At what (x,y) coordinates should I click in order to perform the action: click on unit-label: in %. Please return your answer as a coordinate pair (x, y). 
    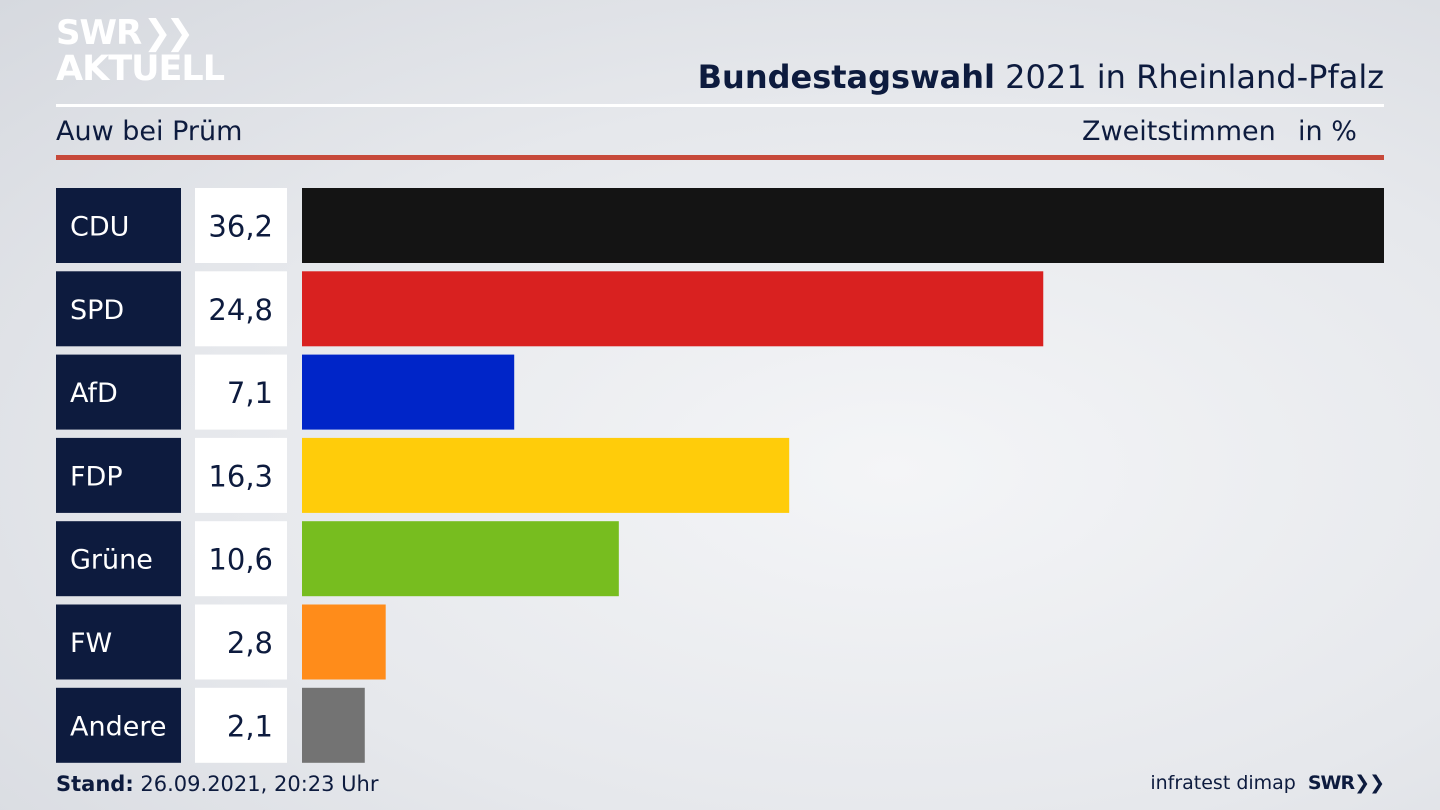
    Looking at the image, I should click on (1327, 131).